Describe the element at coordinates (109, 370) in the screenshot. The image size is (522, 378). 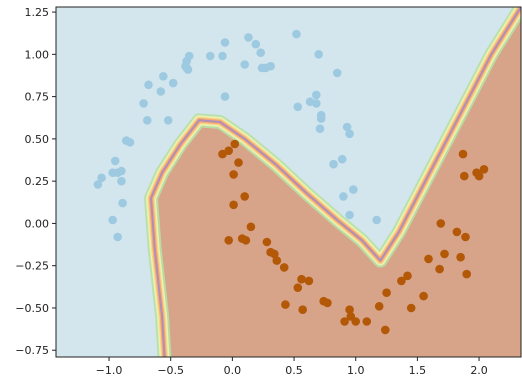
I see `x-tick-label: −1.0` at that location.